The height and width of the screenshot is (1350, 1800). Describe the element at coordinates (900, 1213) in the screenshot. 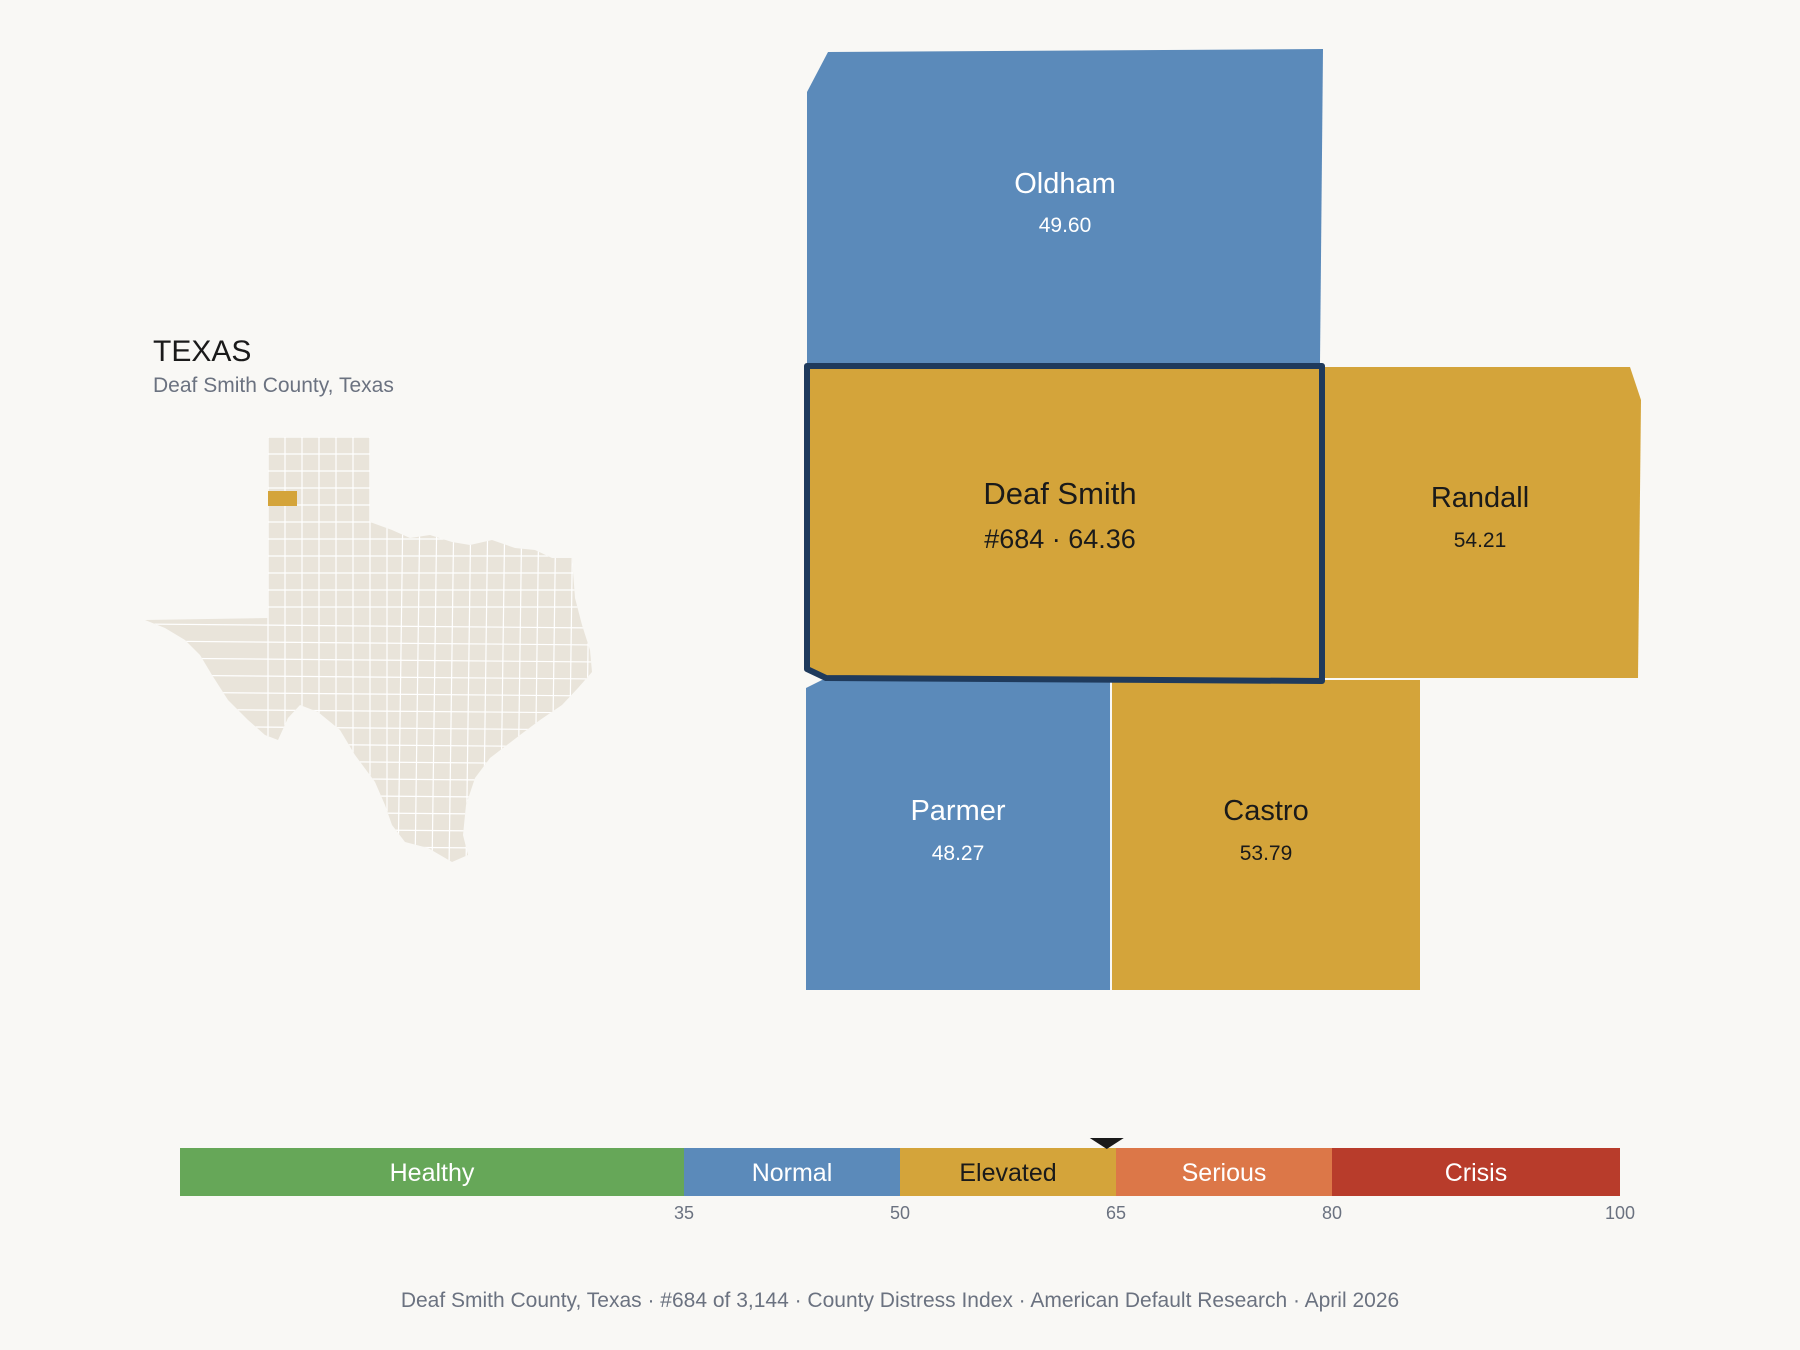

I see `scale-tick-50: 50` at that location.